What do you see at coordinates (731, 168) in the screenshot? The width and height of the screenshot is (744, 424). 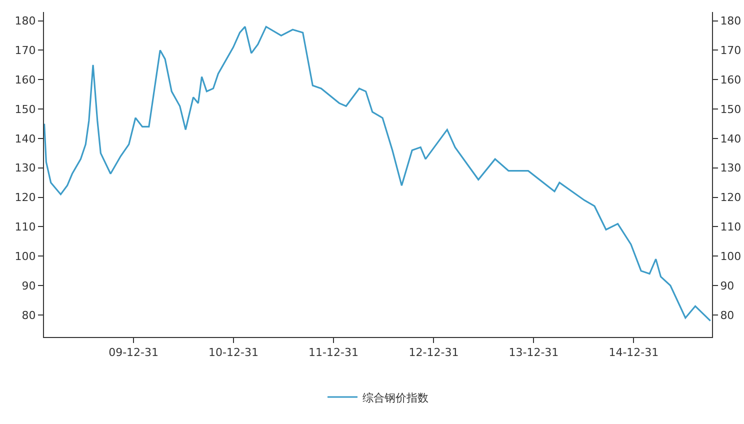 I see `y2-tick-label: 130` at bounding box center [731, 168].